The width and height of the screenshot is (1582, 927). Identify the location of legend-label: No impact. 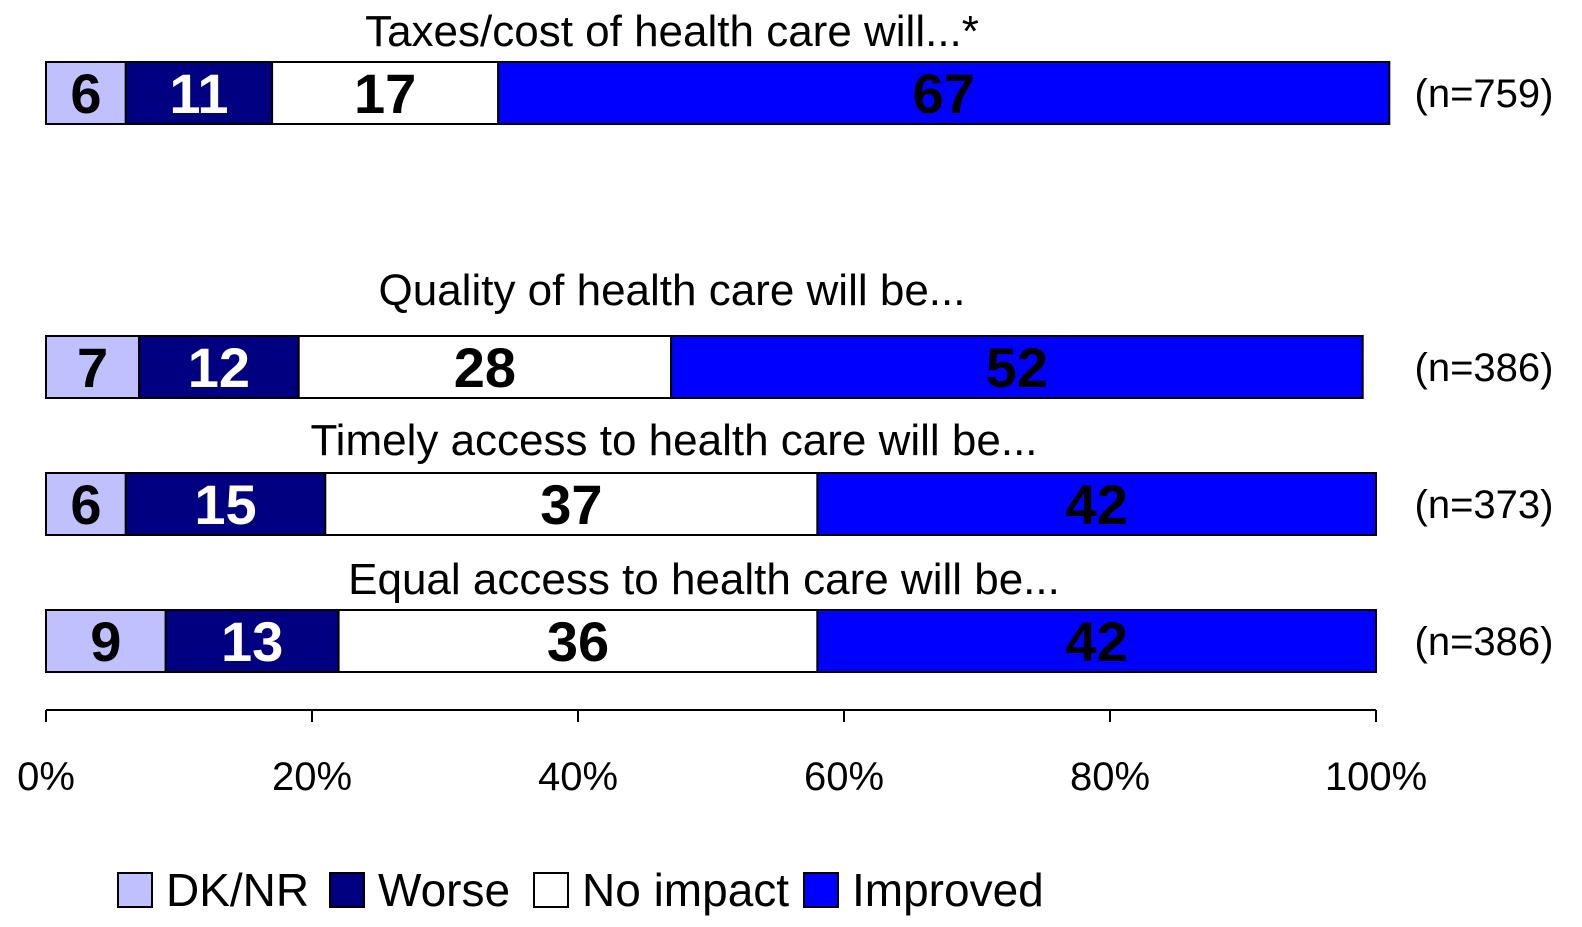
(685, 890).